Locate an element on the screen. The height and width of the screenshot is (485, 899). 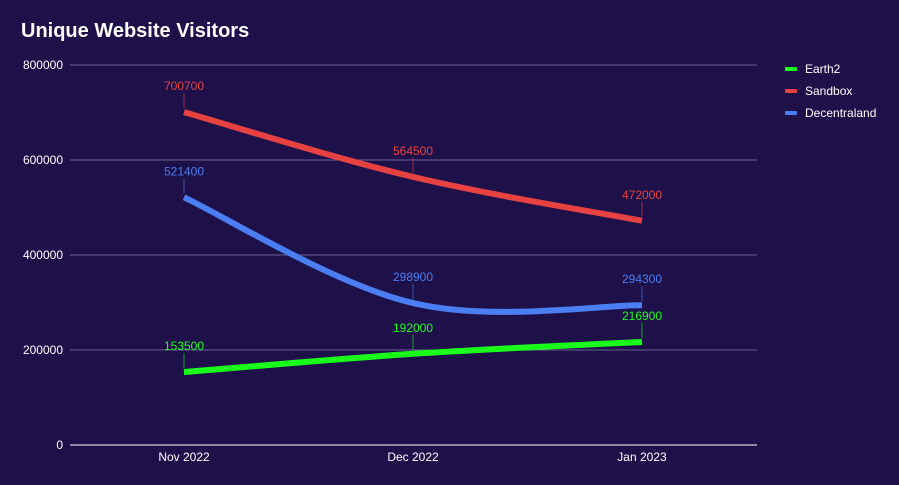
y-tick-label: 200000 is located at coordinates (43, 350).